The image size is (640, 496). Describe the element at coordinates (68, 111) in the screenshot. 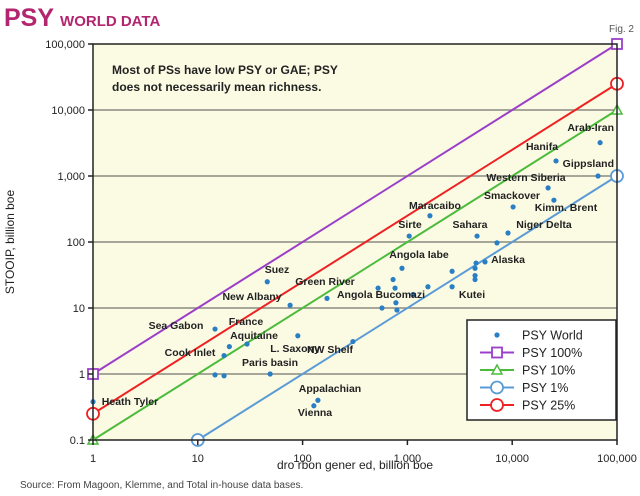

I see `y-tick-label: 10,000` at that location.